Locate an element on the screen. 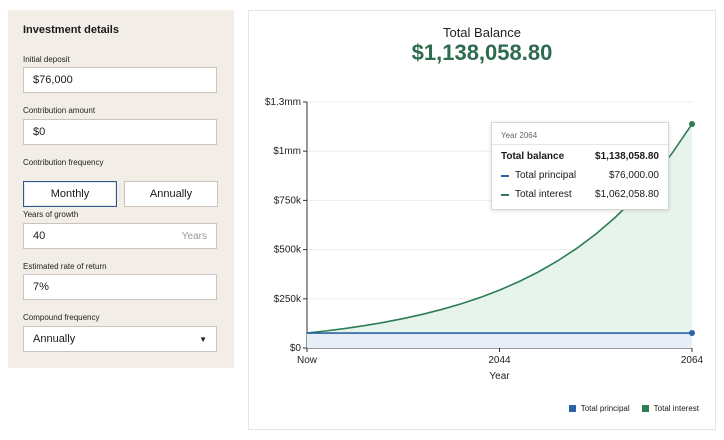  y-tick-label: $0 is located at coordinates (296, 348).